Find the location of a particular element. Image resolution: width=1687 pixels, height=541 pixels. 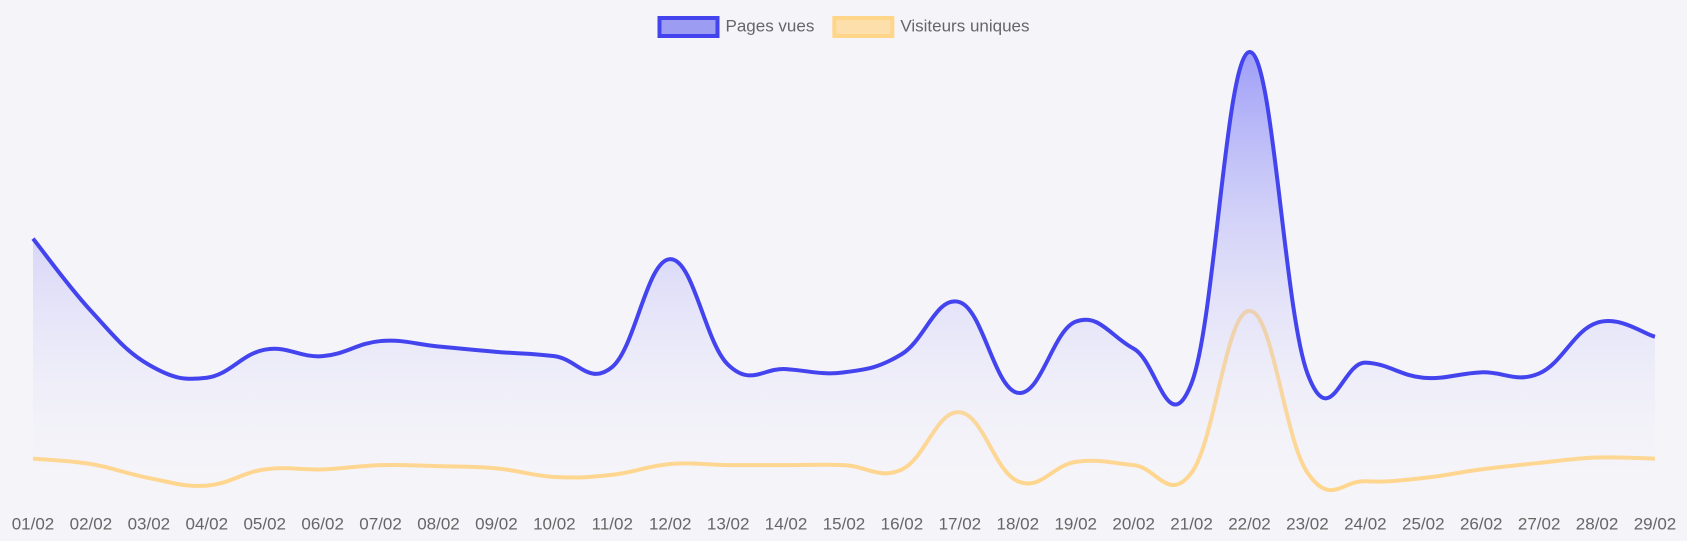

x-tick-label: 20/02 is located at coordinates (1133, 523).